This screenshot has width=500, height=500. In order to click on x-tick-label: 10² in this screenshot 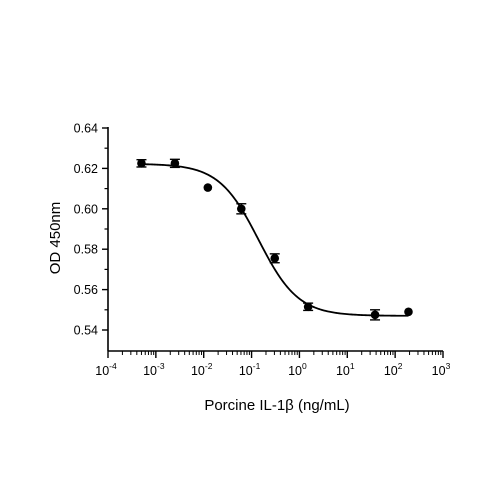, I will do `click(393, 369)`.